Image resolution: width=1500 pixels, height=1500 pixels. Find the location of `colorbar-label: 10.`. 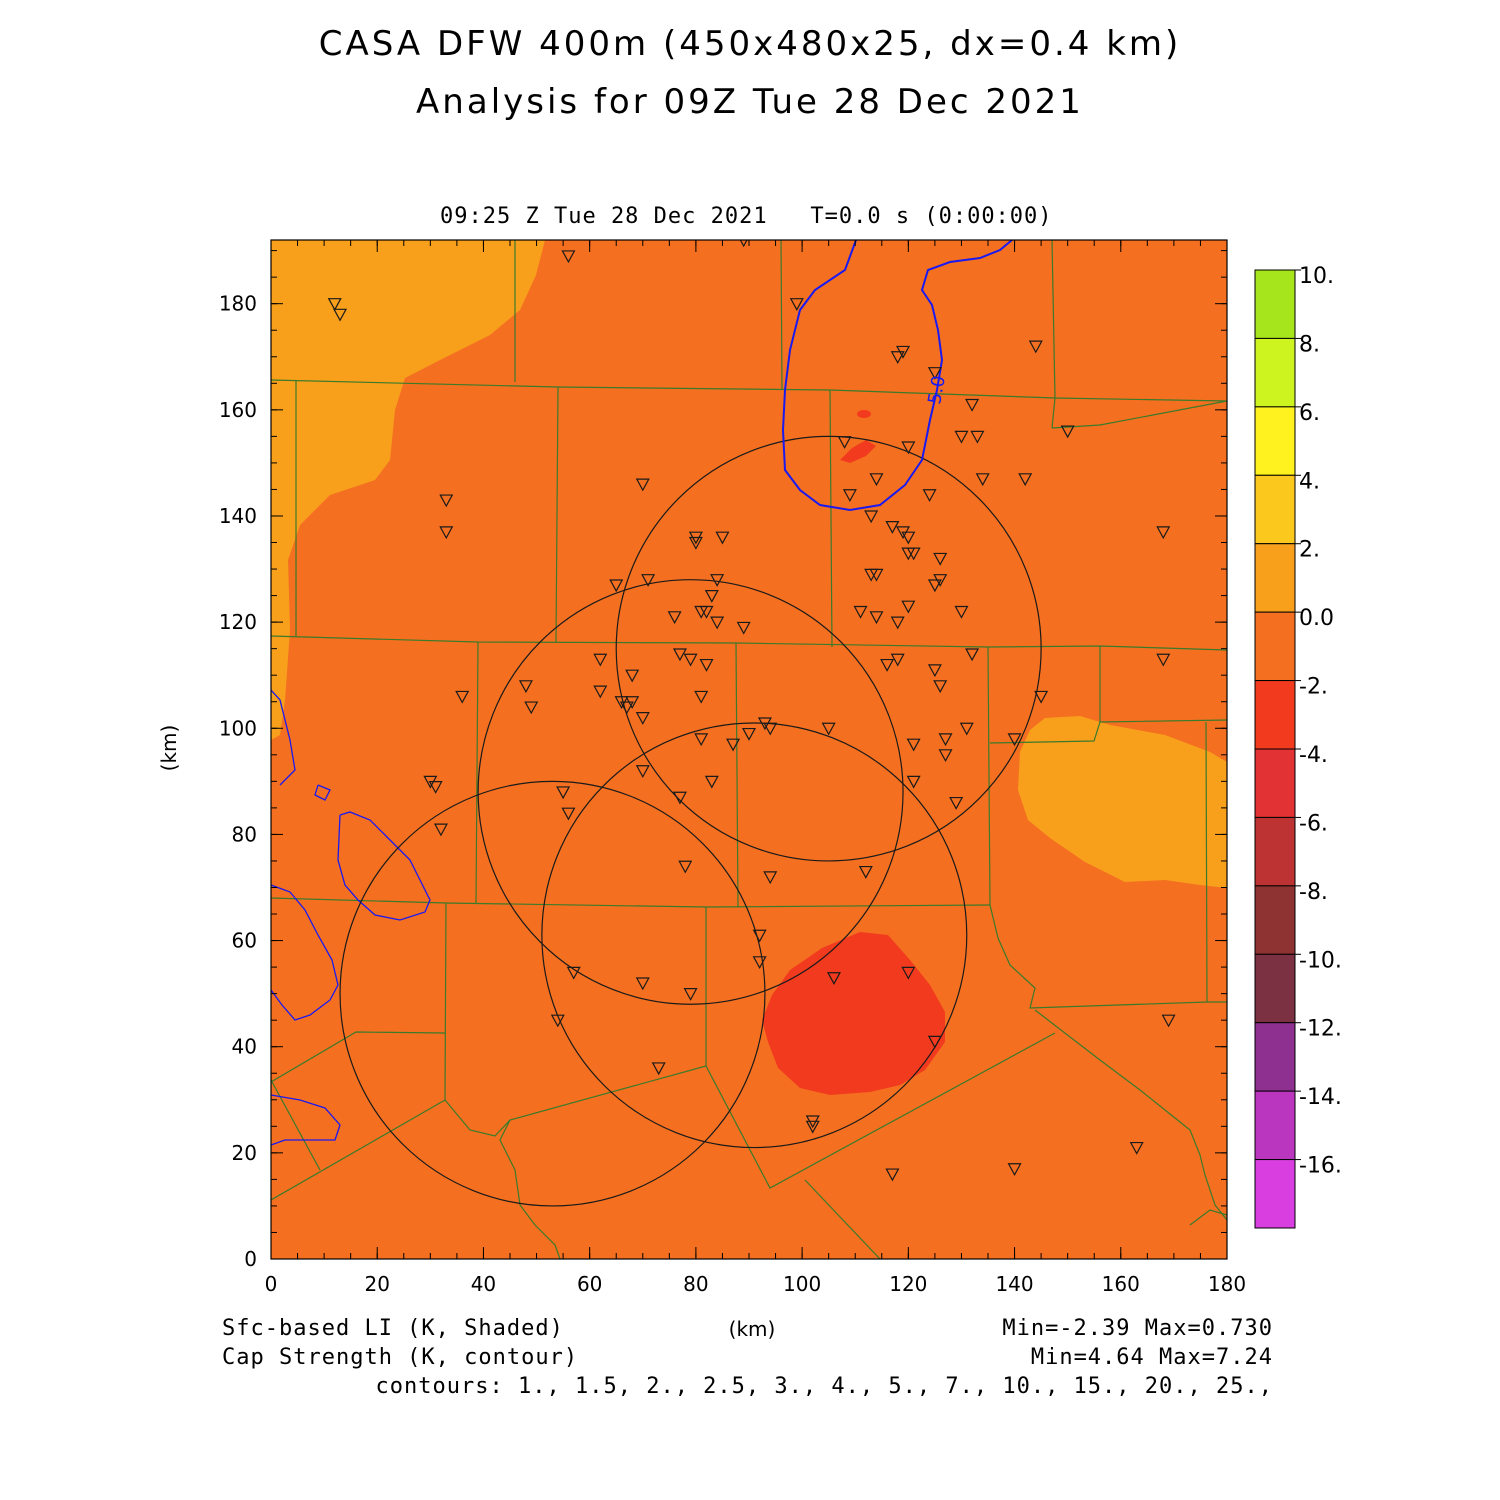

colorbar-label: 10. is located at coordinates (1316, 276).